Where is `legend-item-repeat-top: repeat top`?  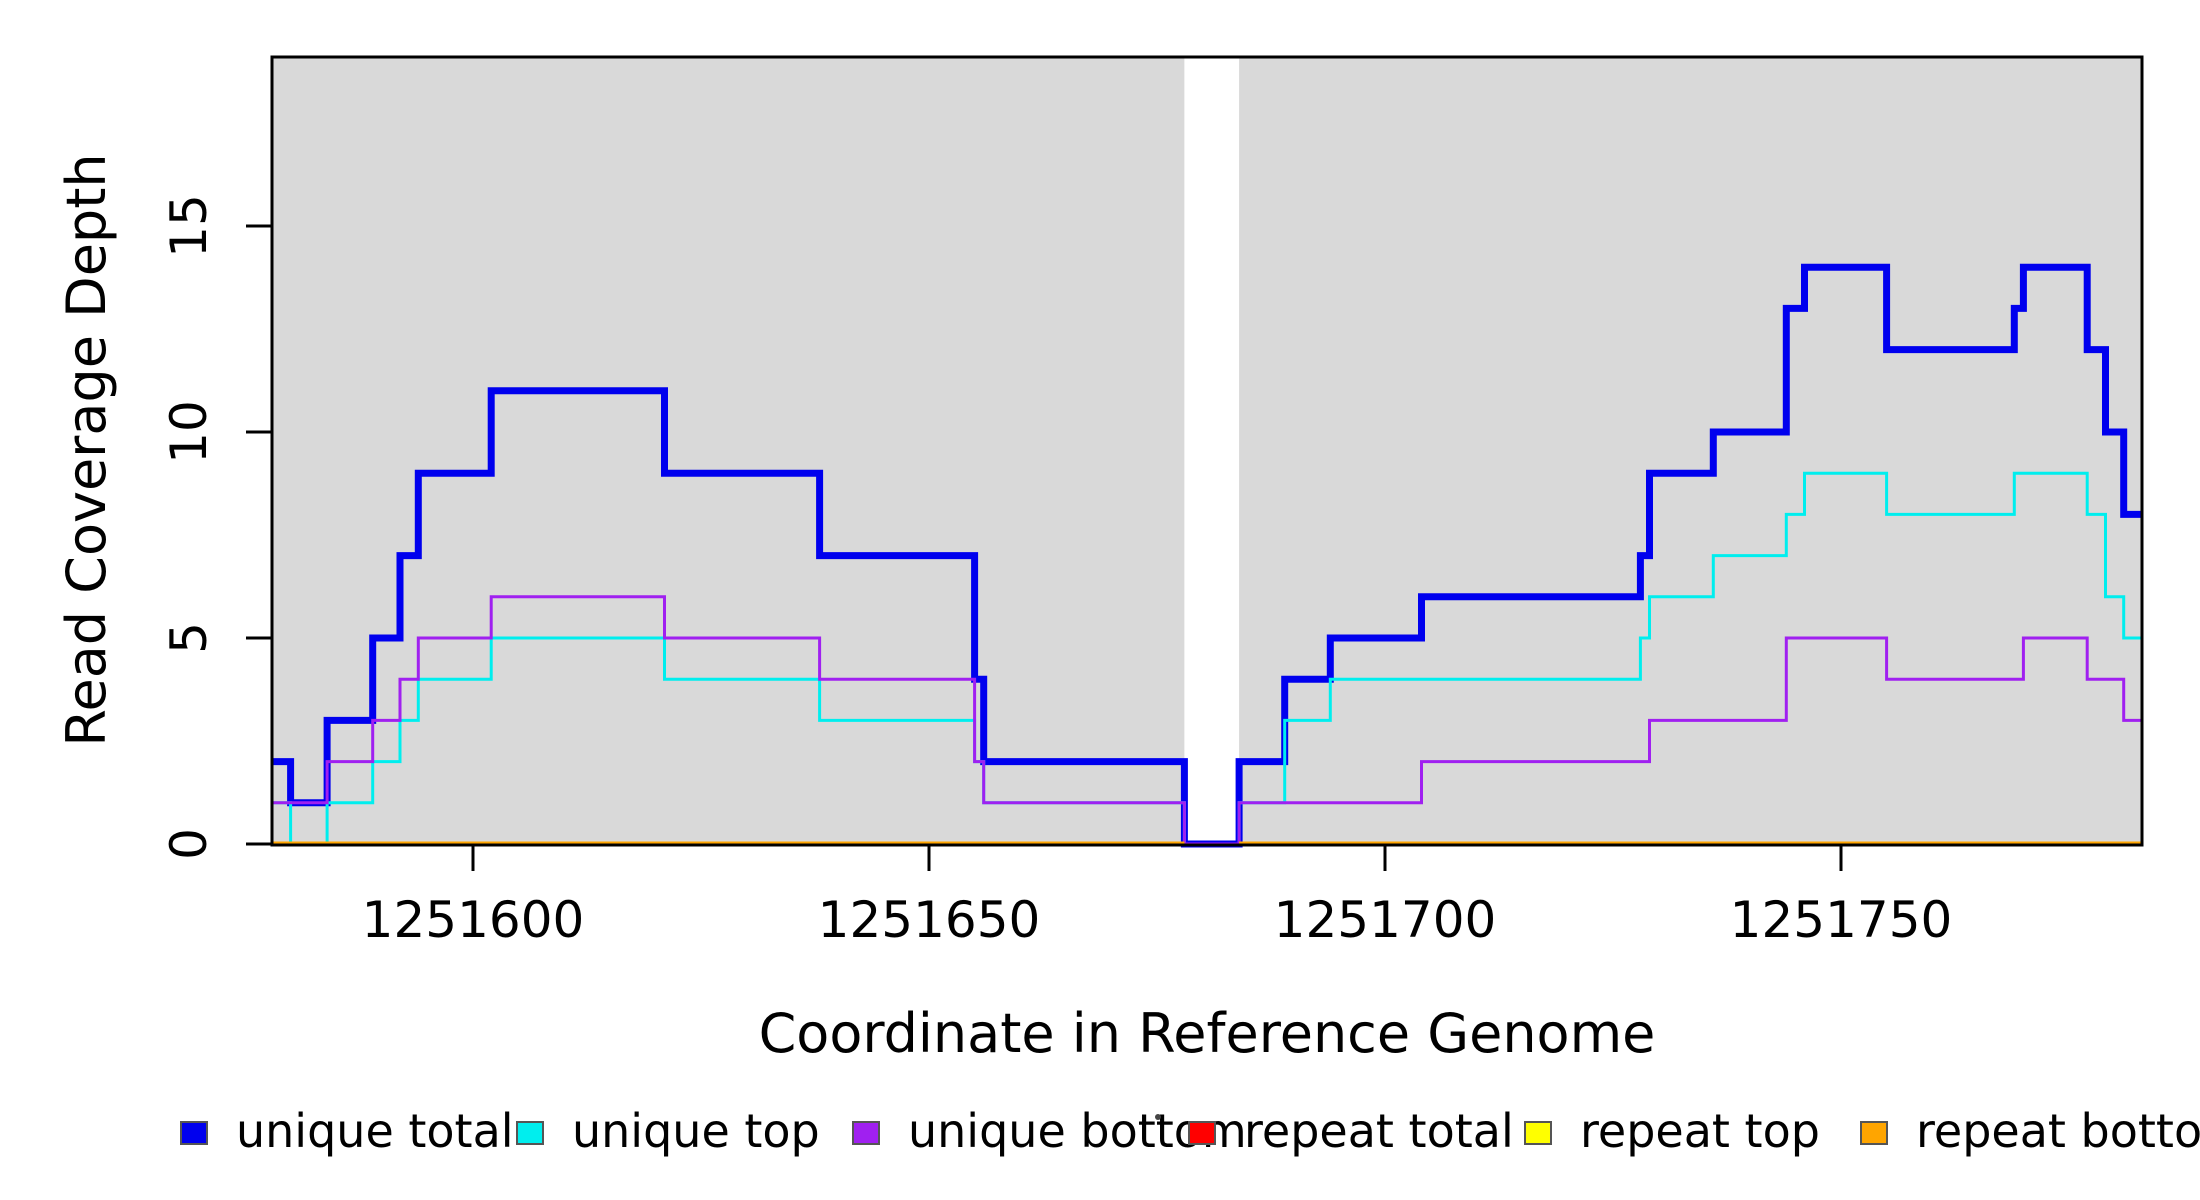 legend-item-repeat-top: repeat top is located at coordinates (1672, 1131).